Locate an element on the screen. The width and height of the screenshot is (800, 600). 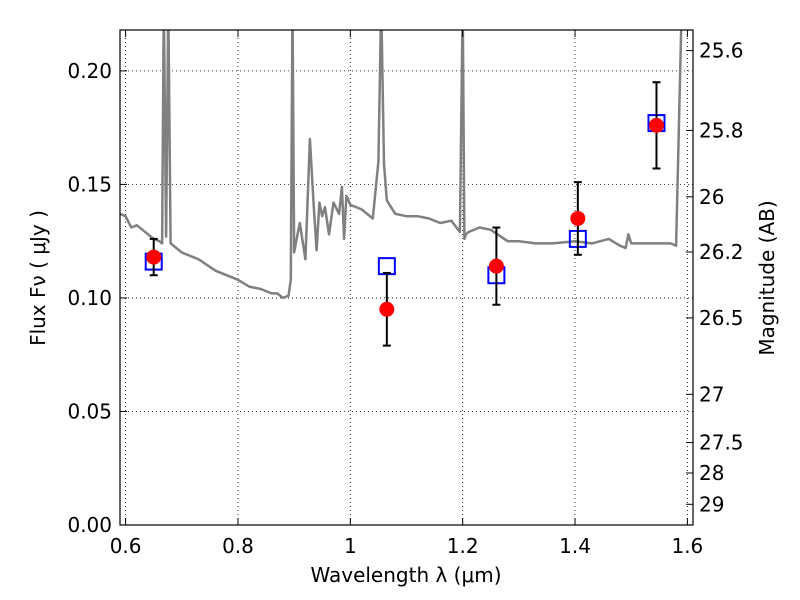
x-axis-label: Wavelength λ (μm) is located at coordinates (405, 575).